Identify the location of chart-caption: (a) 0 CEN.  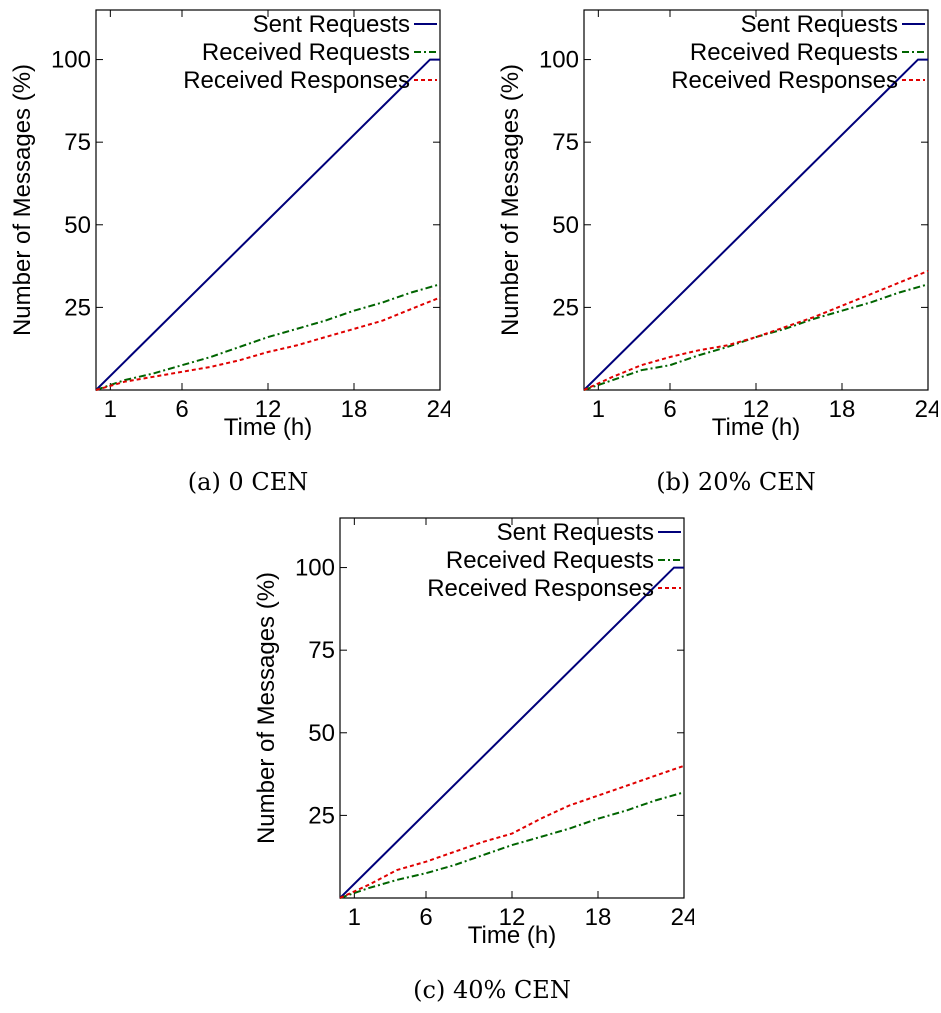
(248, 482).